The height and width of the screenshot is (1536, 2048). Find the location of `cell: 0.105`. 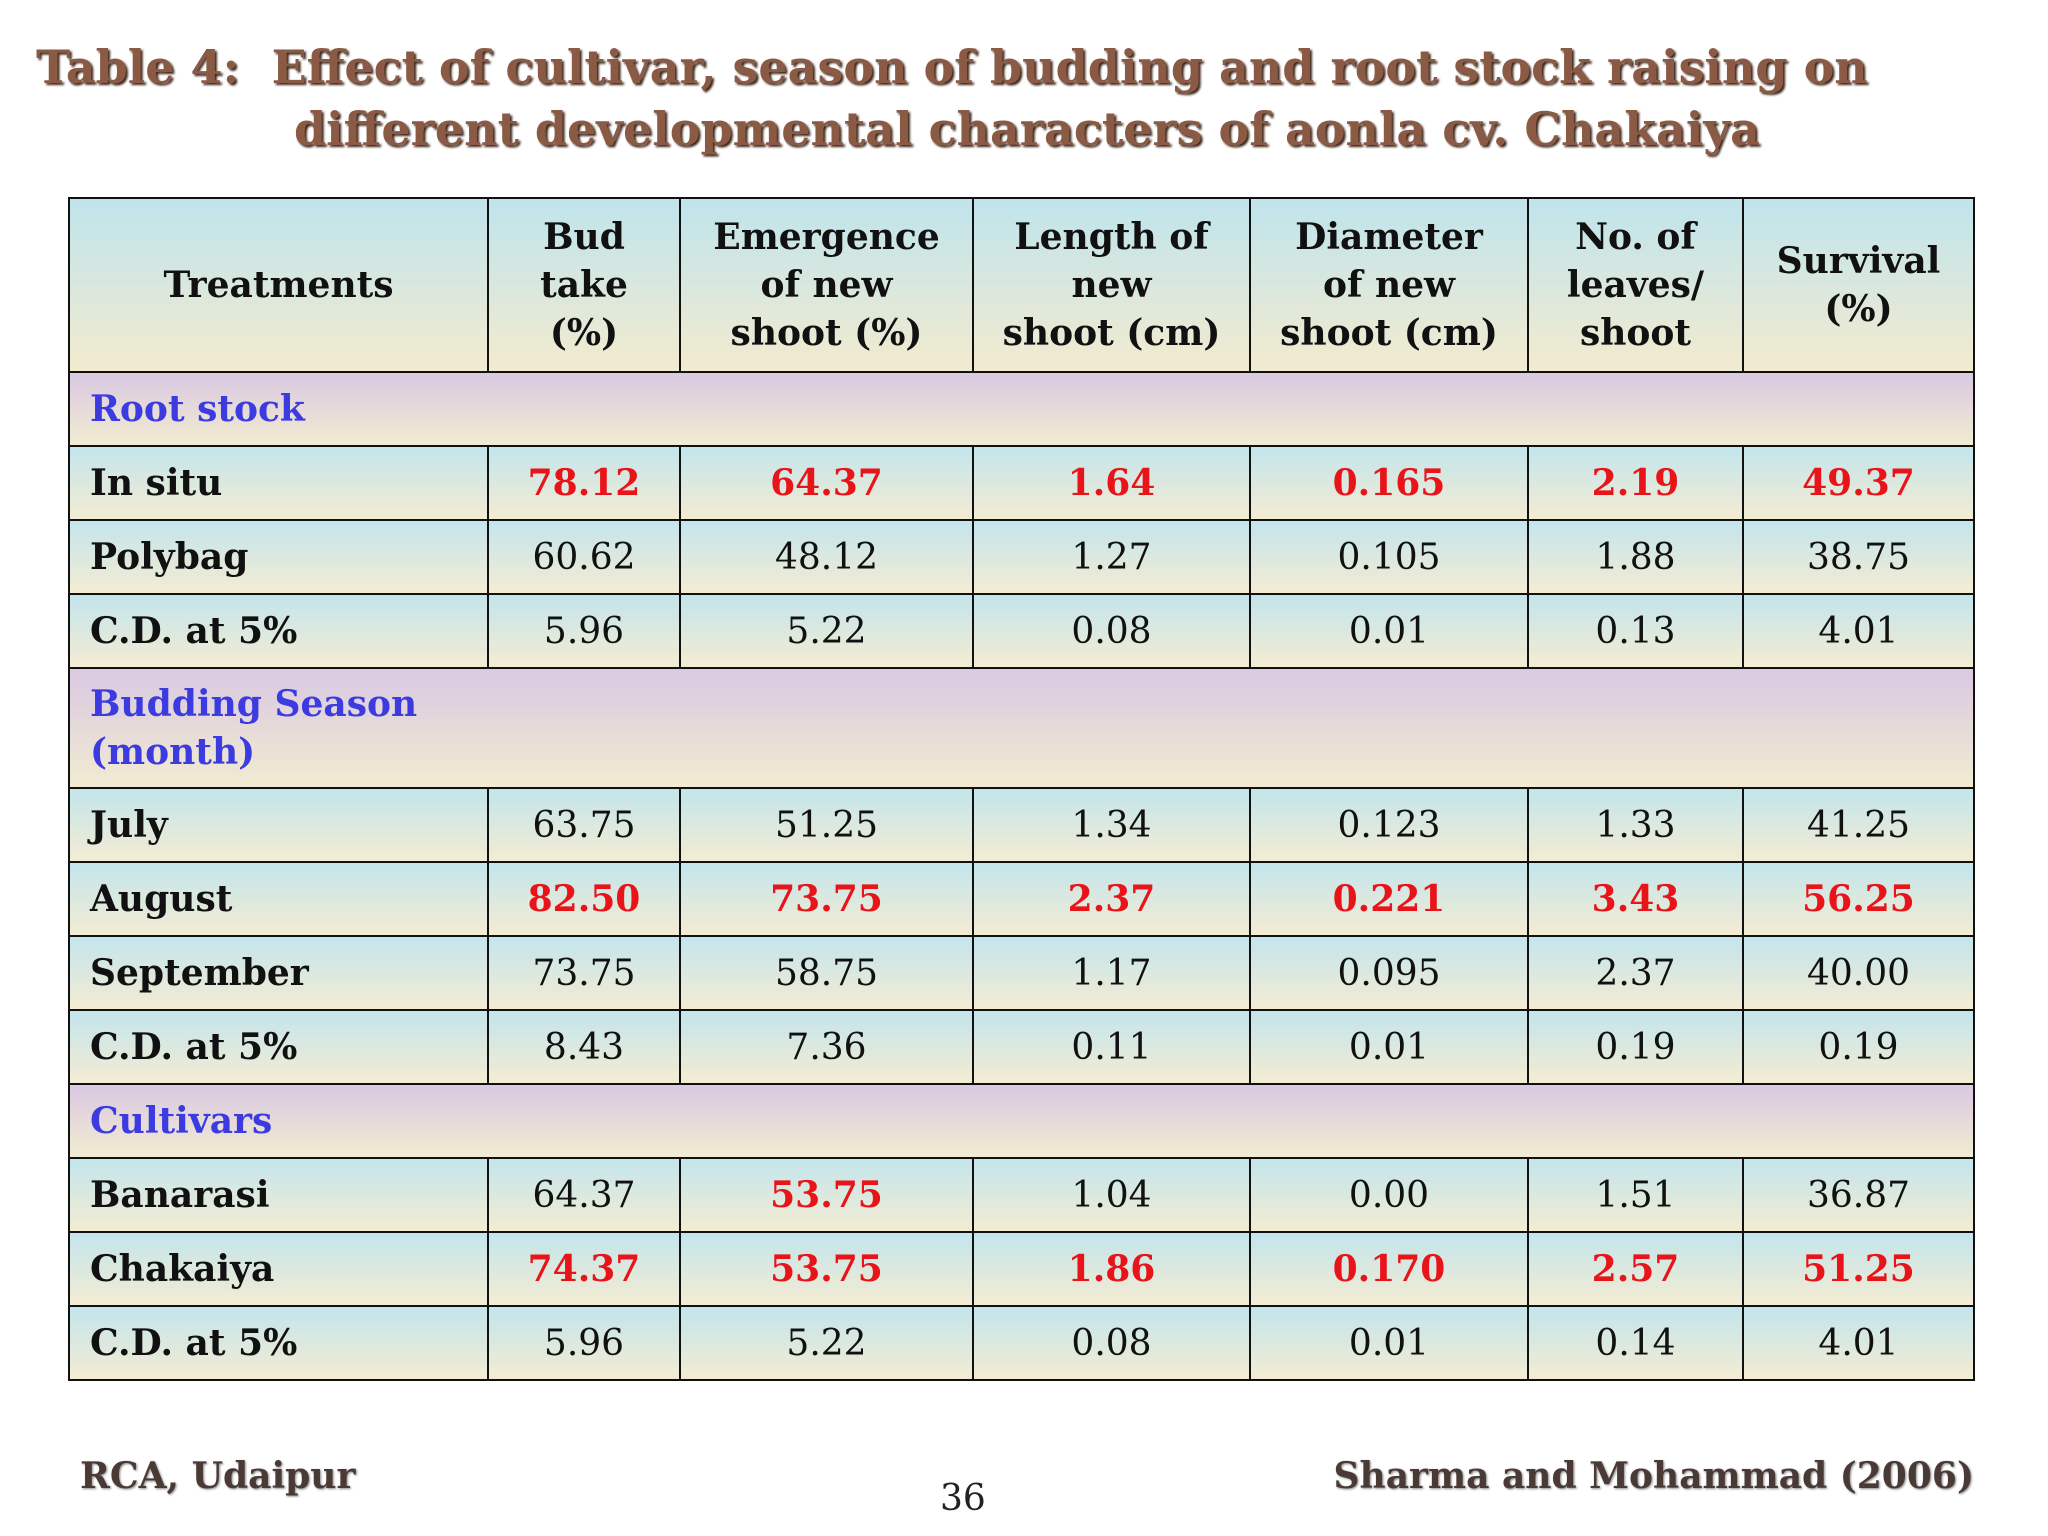

cell: 0.105 is located at coordinates (1389, 557).